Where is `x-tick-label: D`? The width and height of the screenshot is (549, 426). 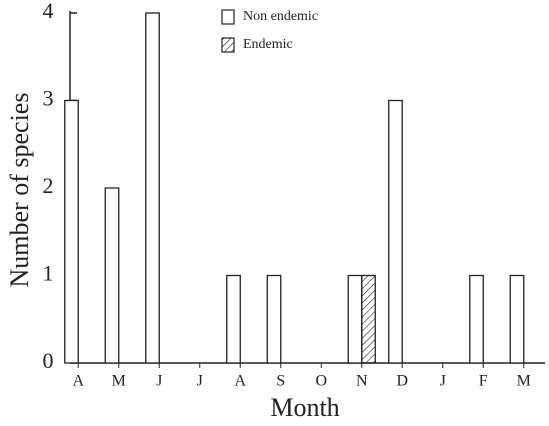 x-tick-label: D is located at coordinates (402, 381).